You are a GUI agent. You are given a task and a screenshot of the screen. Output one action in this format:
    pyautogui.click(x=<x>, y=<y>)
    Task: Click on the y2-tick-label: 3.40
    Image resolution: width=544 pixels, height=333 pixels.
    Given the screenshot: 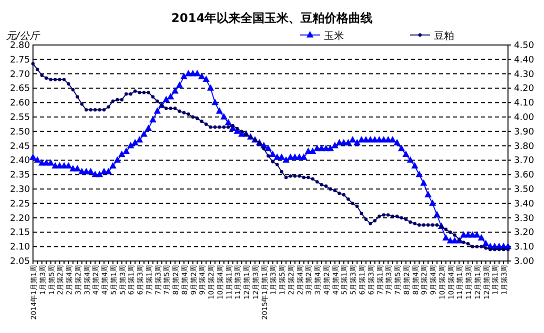 What is the action you would take?
    pyautogui.click(x=524, y=204)
    